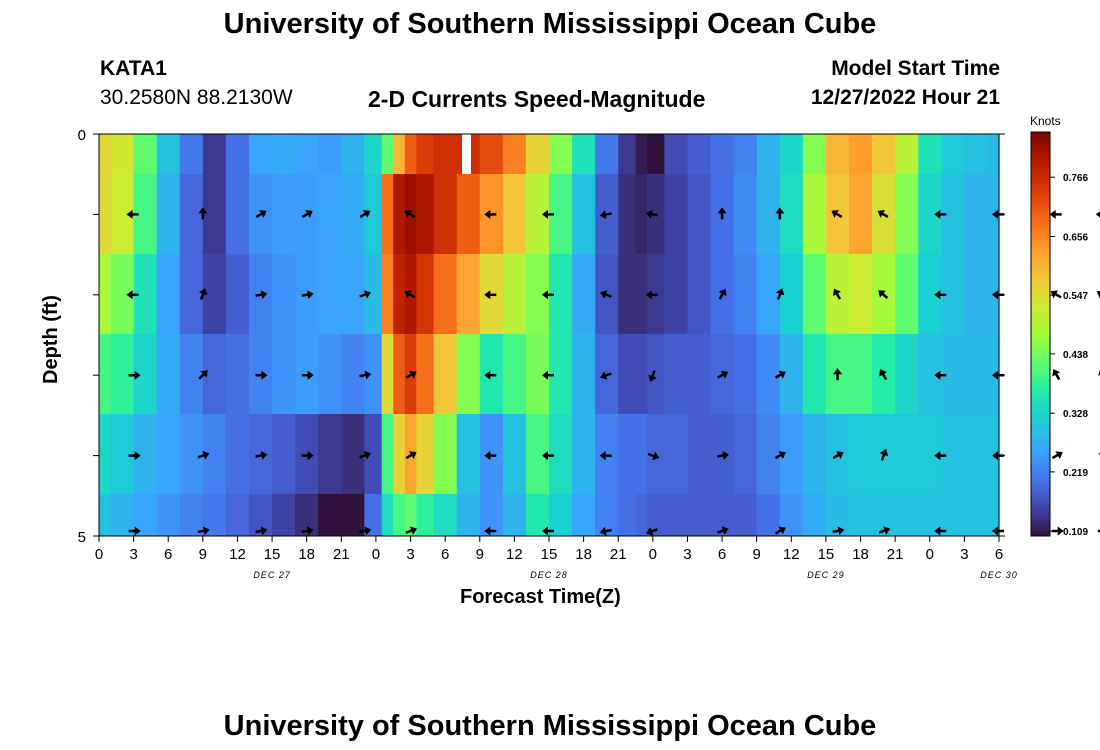  Describe the element at coordinates (1045, 121) in the screenshot. I see `colorbar-unit-label: Knots` at that location.